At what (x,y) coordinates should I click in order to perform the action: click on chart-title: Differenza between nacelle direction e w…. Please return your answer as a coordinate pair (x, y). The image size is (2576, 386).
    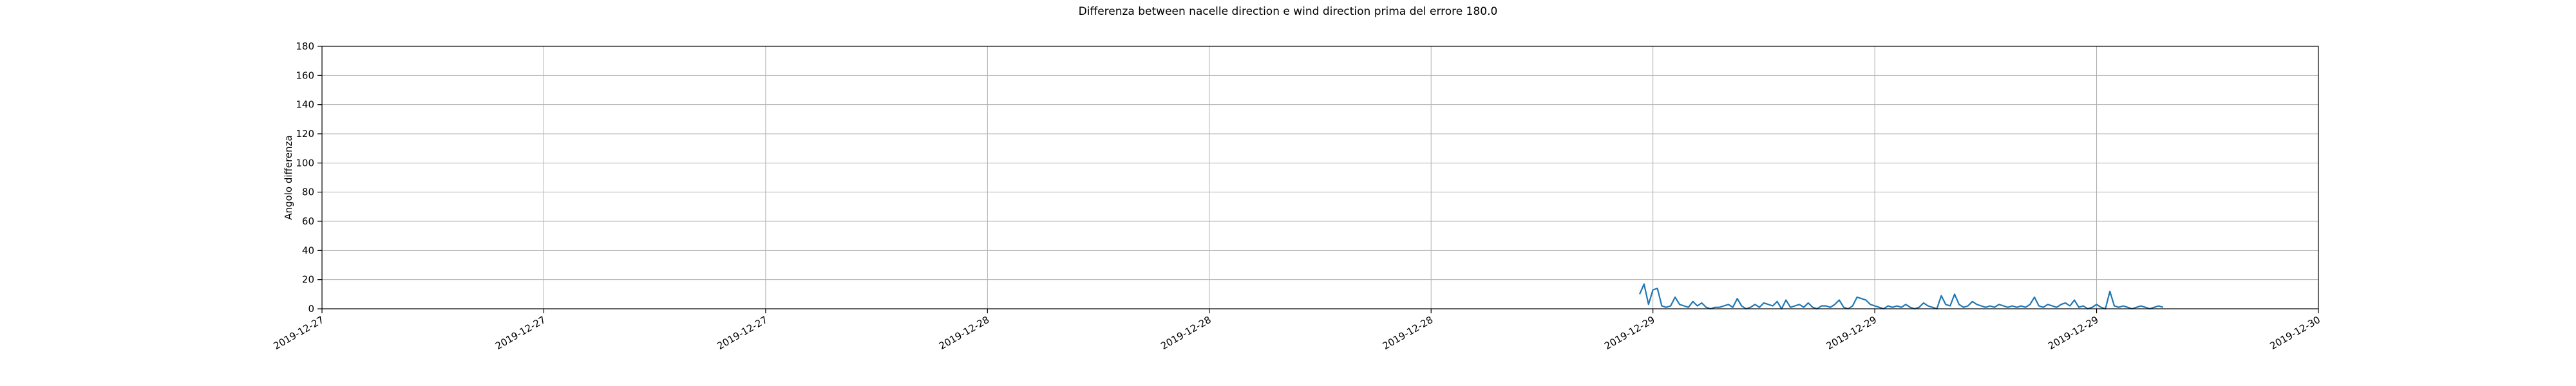
    Looking at the image, I should click on (1288, 11).